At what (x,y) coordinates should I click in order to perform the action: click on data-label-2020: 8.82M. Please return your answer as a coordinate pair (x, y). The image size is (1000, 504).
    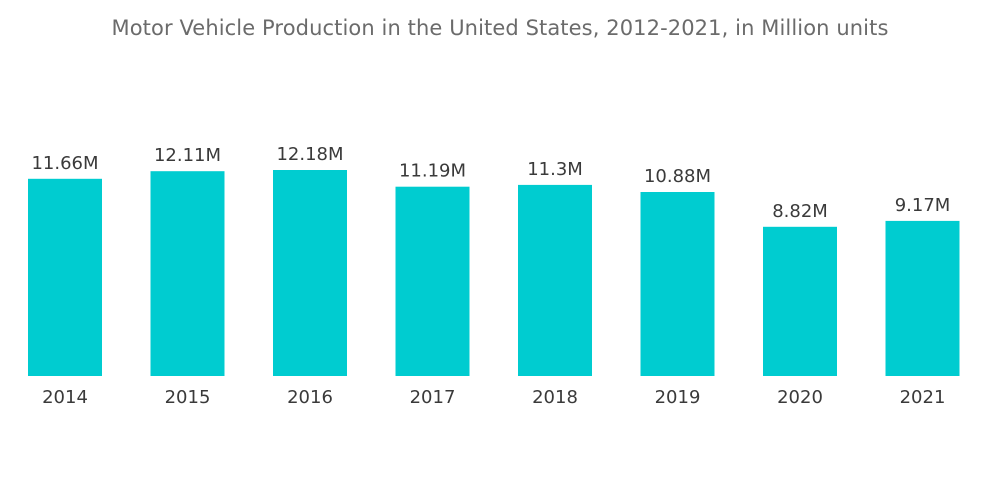
    Looking at the image, I should click on (800, 211).